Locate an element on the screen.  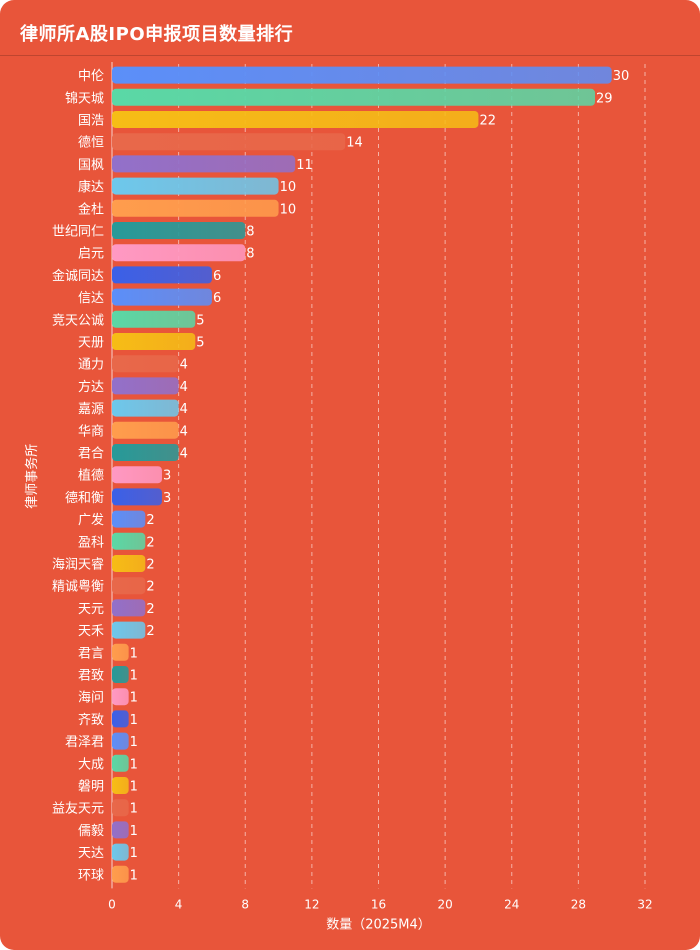
x-tick-label: 28 is located at coordinates (578, 904).